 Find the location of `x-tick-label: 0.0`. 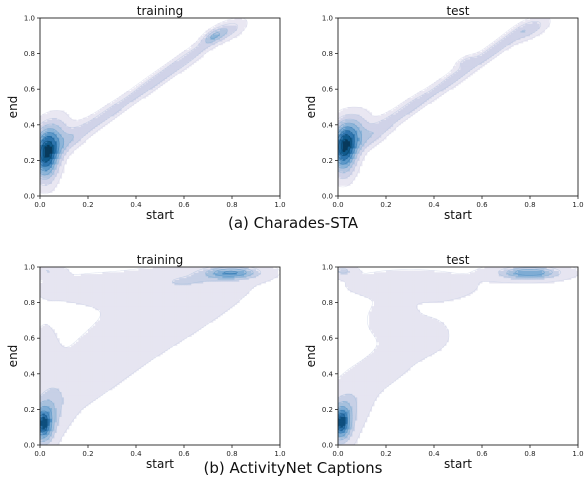

x-tick-label: 0.0 is located at coordinates (39, 205).